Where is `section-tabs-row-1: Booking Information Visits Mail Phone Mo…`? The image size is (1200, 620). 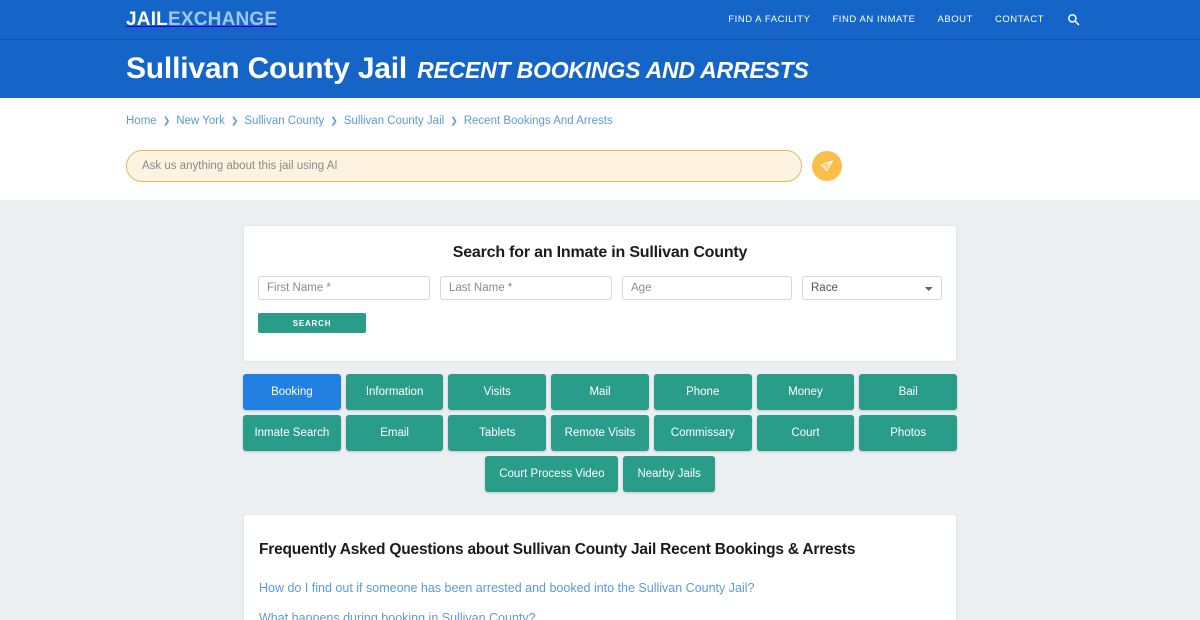 section-tabs-row-1: Booking Information Visits Mail Phone Mo… is located at coordinates (600, 392).